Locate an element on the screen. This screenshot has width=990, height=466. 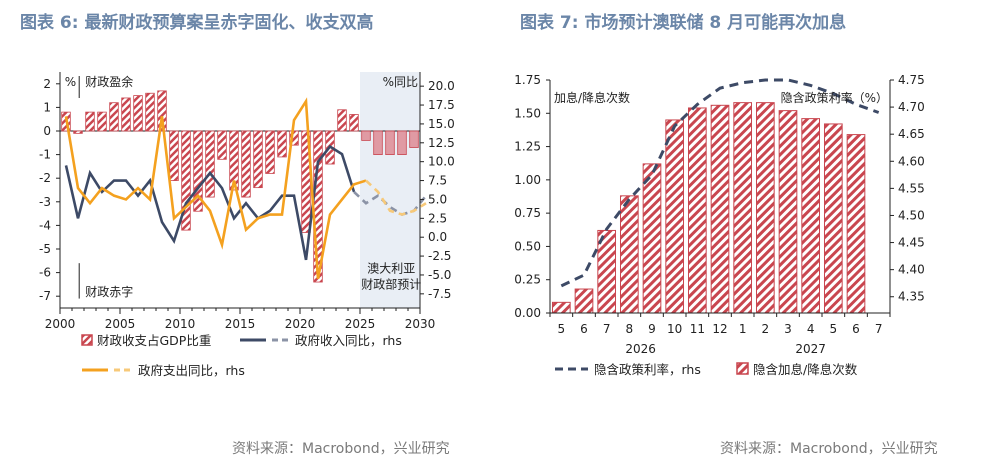
y2-tick-label: 17.5 is located at coordinates (441, 105).